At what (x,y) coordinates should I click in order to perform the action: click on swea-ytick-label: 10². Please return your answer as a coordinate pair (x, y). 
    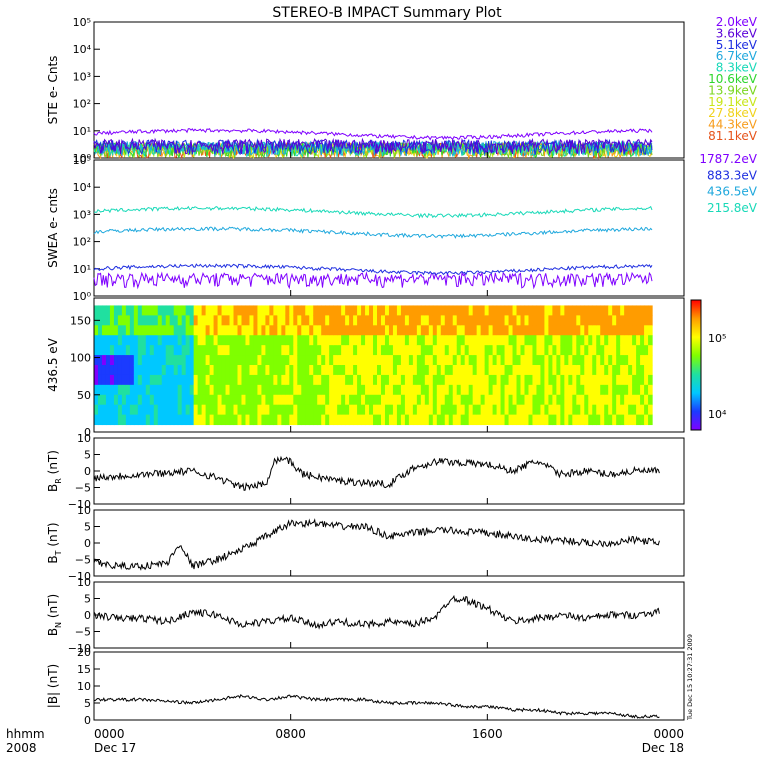
    Looking at the image, I should click on (82, 242).